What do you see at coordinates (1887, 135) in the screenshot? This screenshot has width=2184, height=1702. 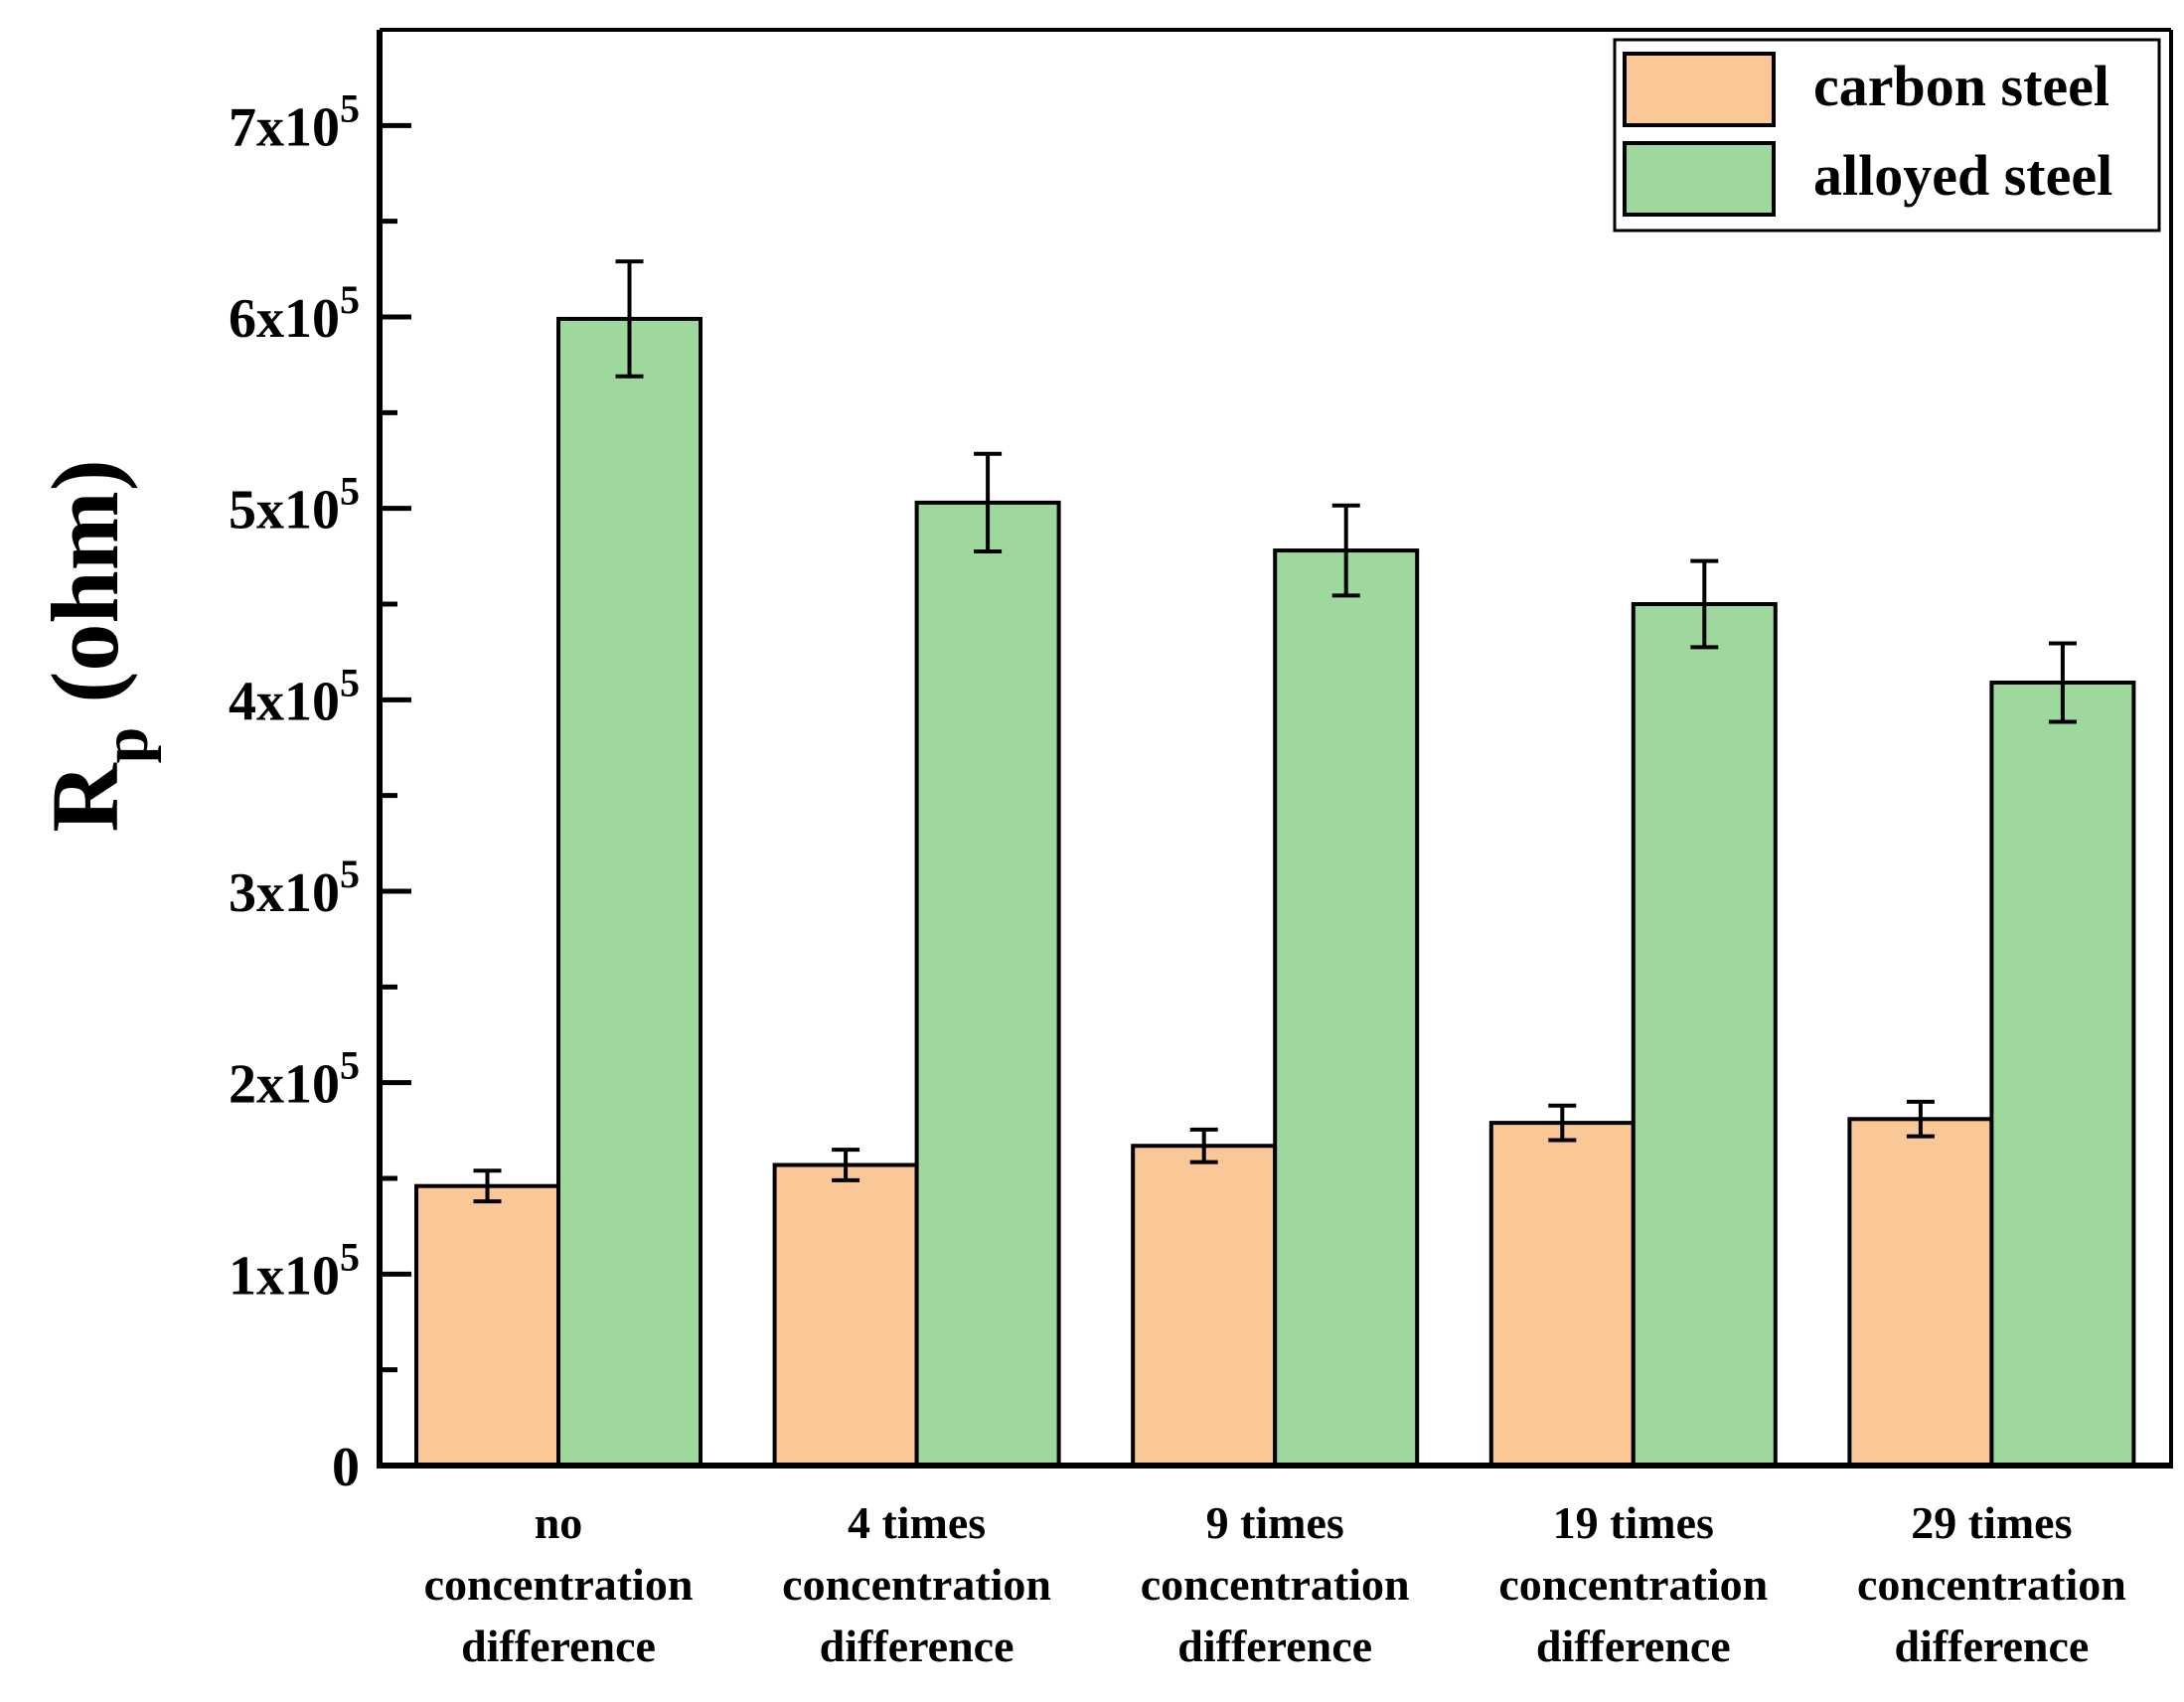 I see `legend: carbon steel alloyed steel` at bounding box center [1887, 135].